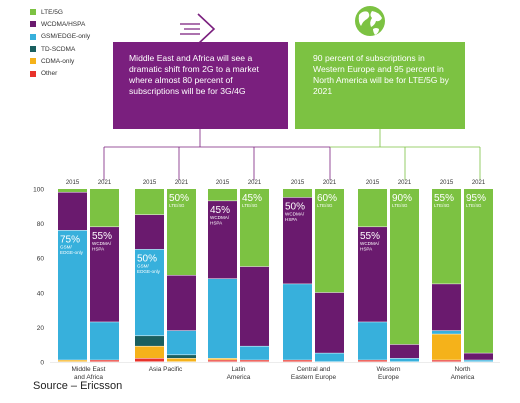 This screenshot has height=403, width=520. What do you see at coordinates (295, 214) in the screenshot?
I see `bar-label-text-central-and-eastern-europe-2015-0: WCDMA/` at bounding box center [295, 214].